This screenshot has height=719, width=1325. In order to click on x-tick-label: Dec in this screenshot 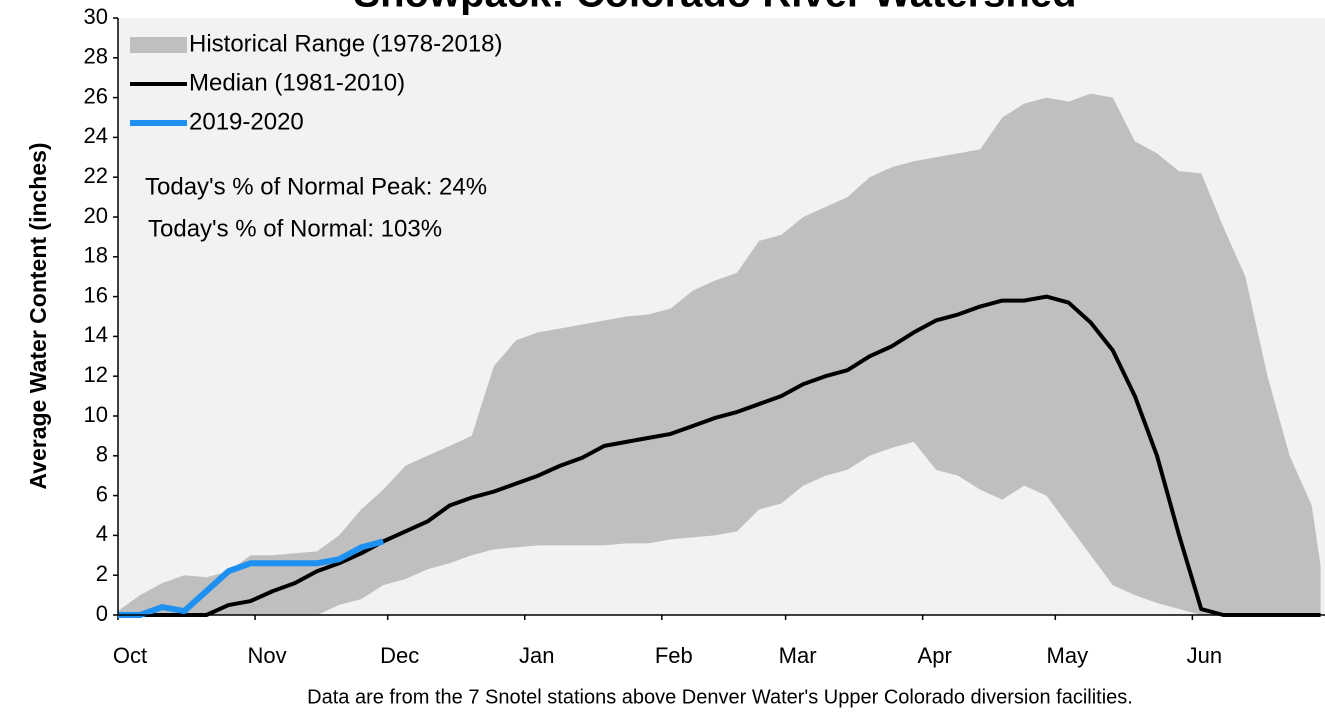, I will do `click(399, 655)`.